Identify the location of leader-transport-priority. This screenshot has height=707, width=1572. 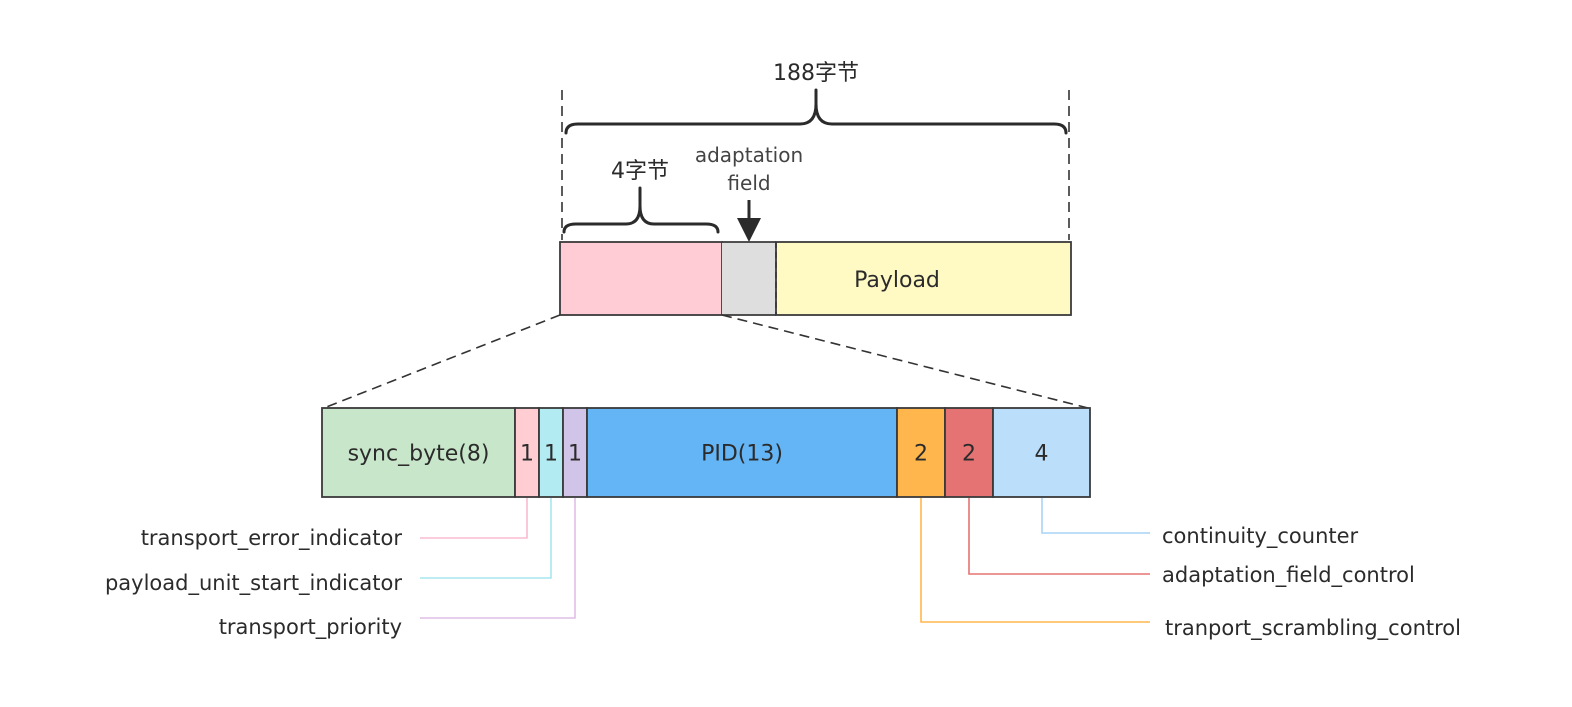
(498, 558).